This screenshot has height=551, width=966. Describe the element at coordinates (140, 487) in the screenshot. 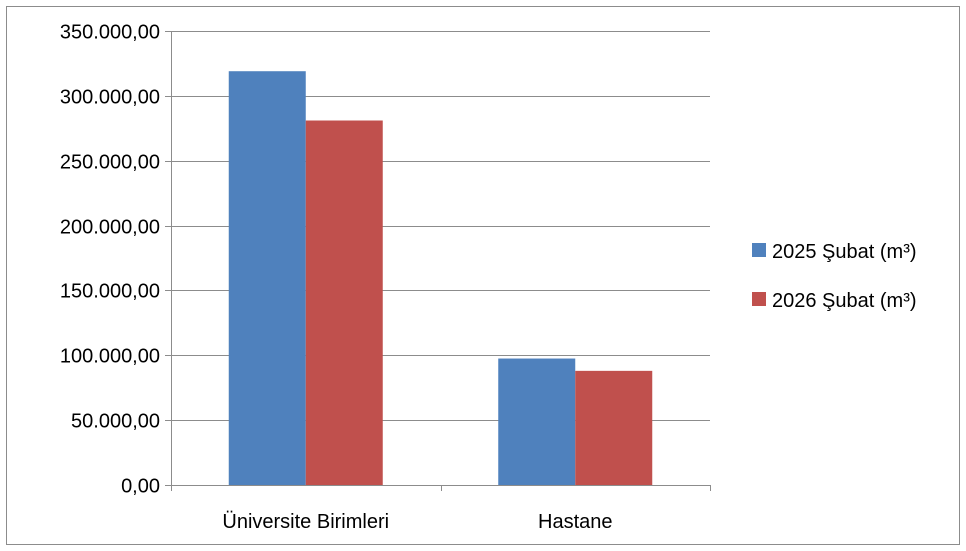

I see `y-tick-label: 0,00` at that location.